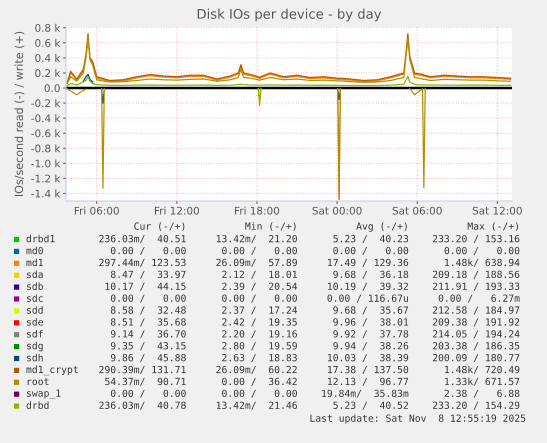 This screenshot has width=547, height=443. I want to click on y-tick-label: -1.0 k, so click(45, 163).